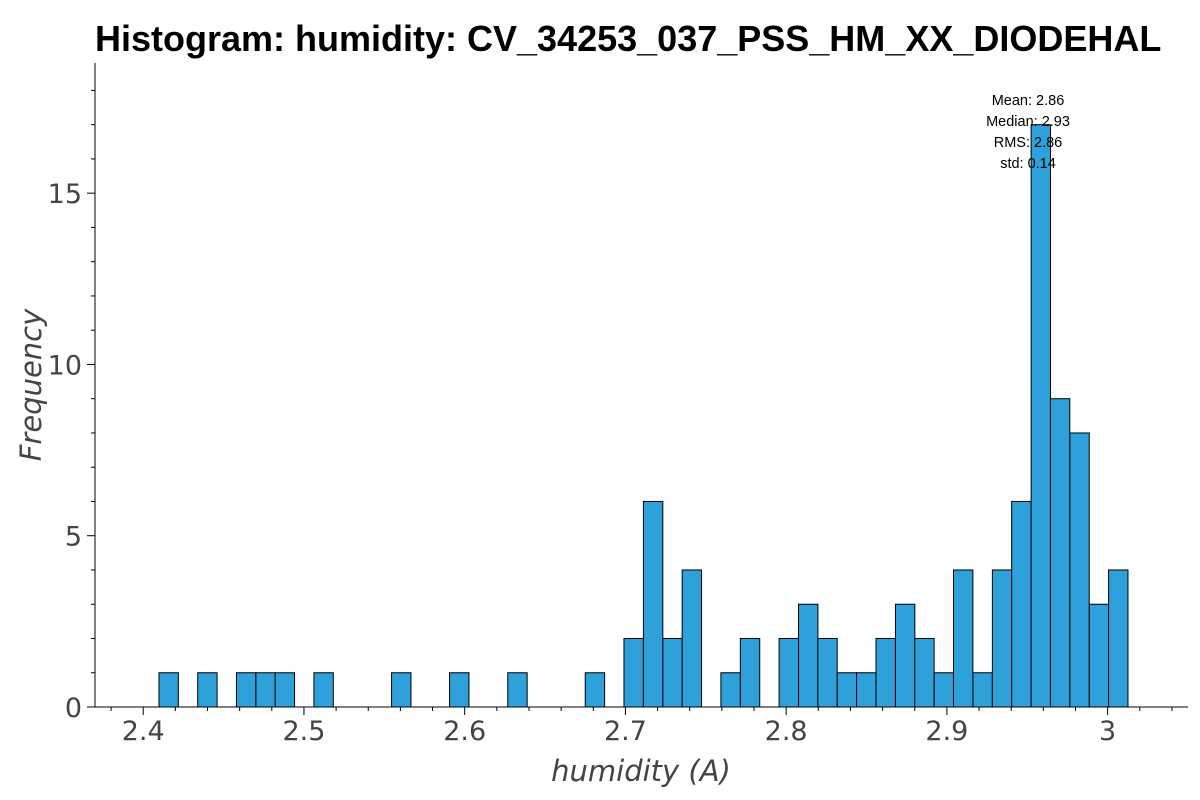 The width and height of the screenshot is (1200, 800). What do you see at coordinates (303, 731) in the screenshot?
I see `x-tick-label: 2.5` at bounding box center [303, 731].